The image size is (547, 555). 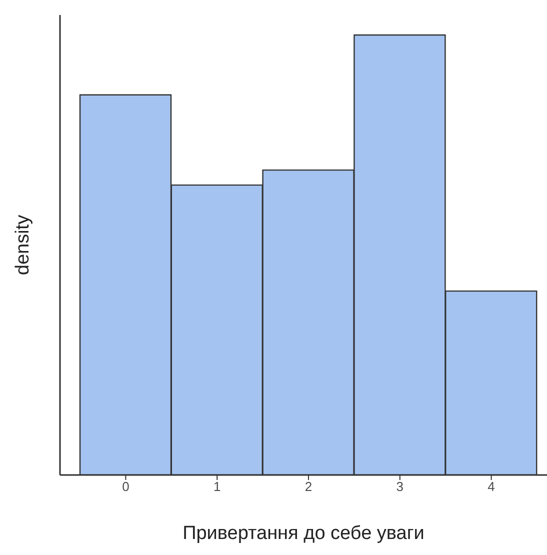 I want to click on x-axis-title: Привертання до себе уваги, so click(x=303, y=533).